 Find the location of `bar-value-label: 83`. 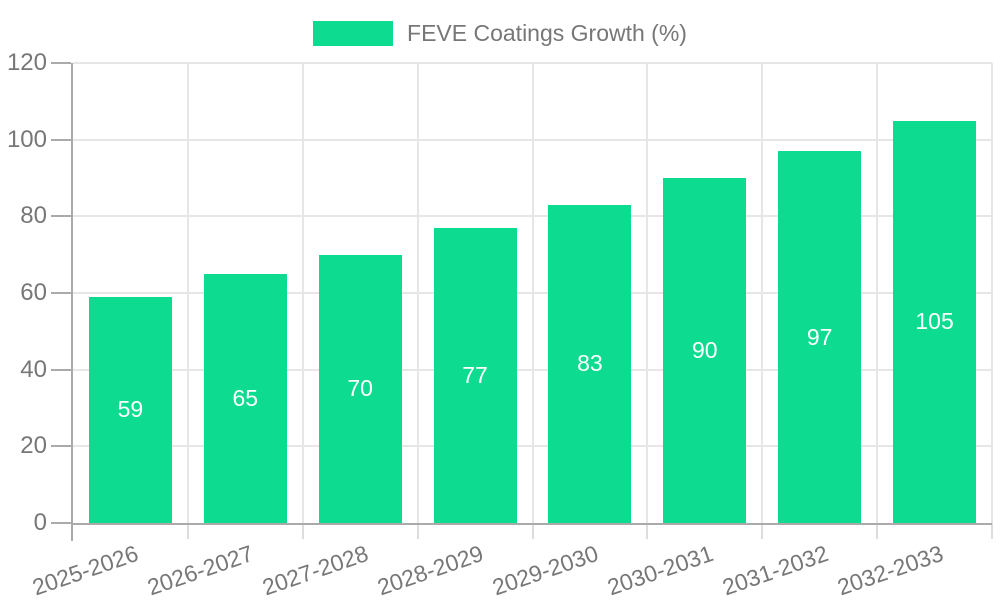

bar-value-label: 83 is located at coordinates (590, 363).